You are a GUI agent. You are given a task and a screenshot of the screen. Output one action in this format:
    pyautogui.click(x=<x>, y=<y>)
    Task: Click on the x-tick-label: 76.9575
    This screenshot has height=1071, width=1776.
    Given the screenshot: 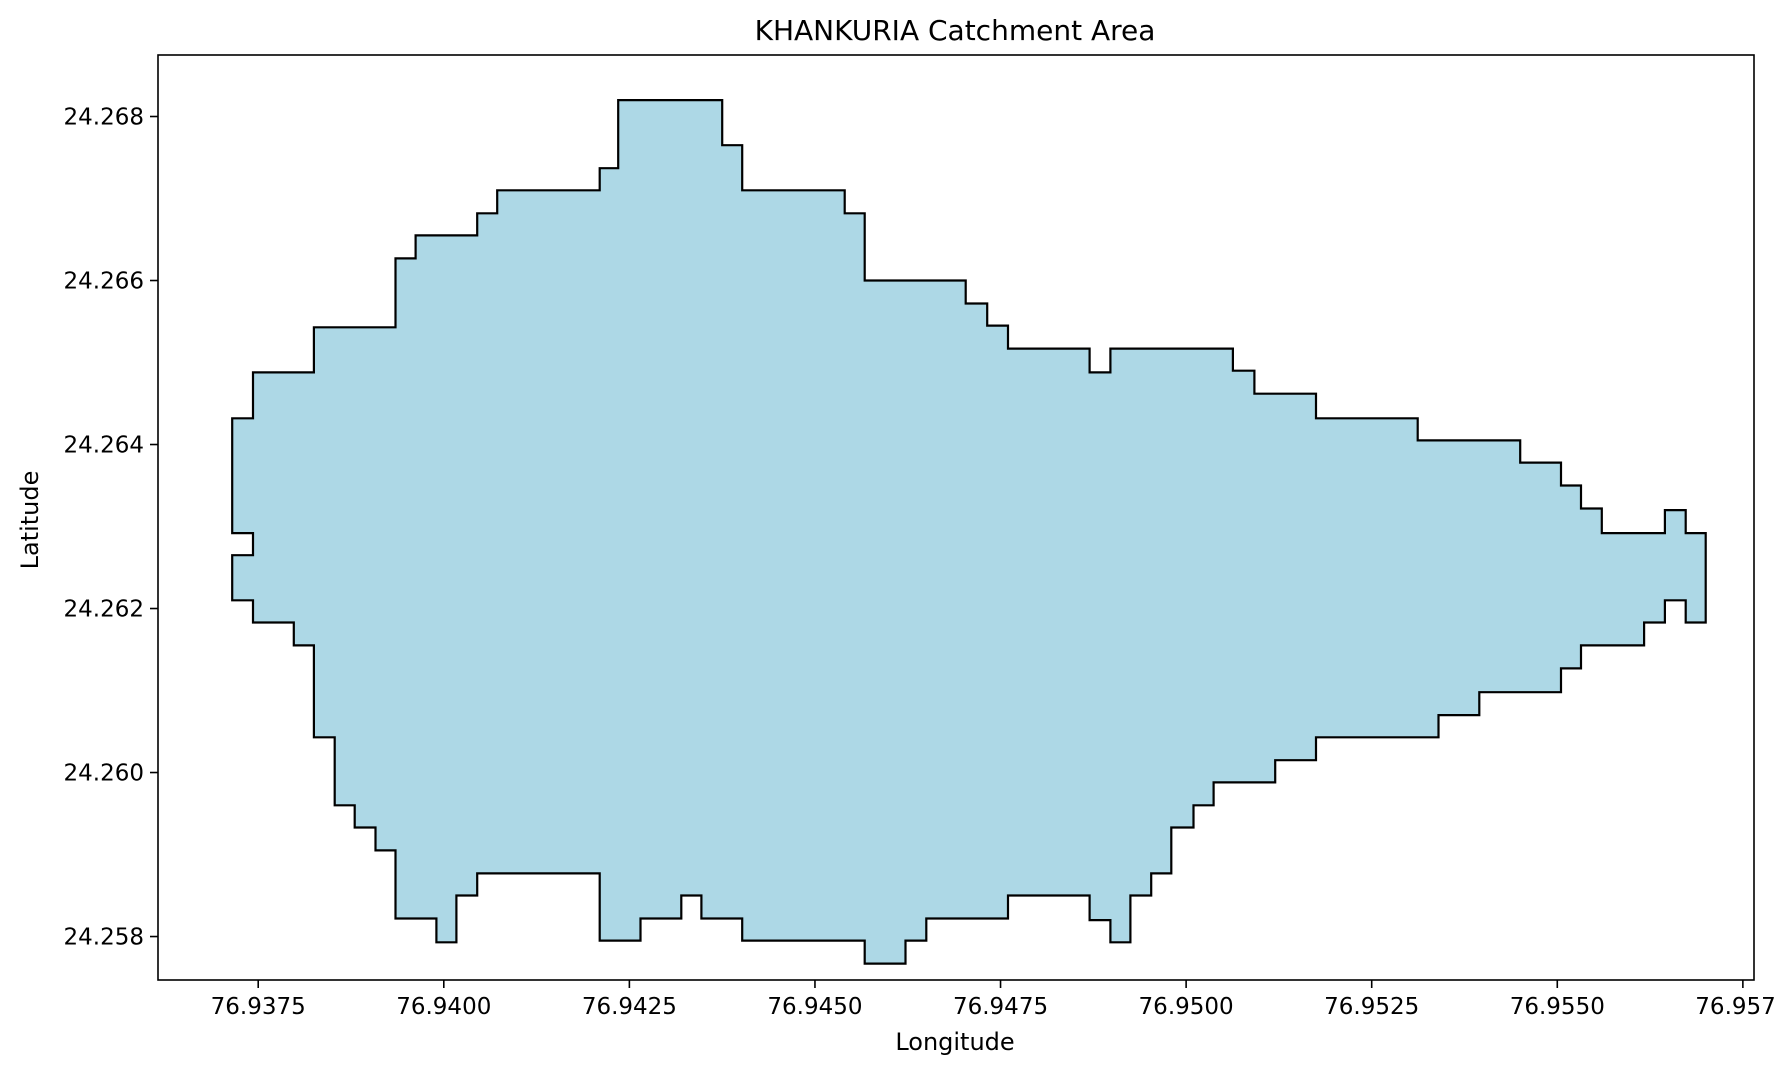 What is the action you would take?
    pyautogui.click(x=1735, y=1007)
    